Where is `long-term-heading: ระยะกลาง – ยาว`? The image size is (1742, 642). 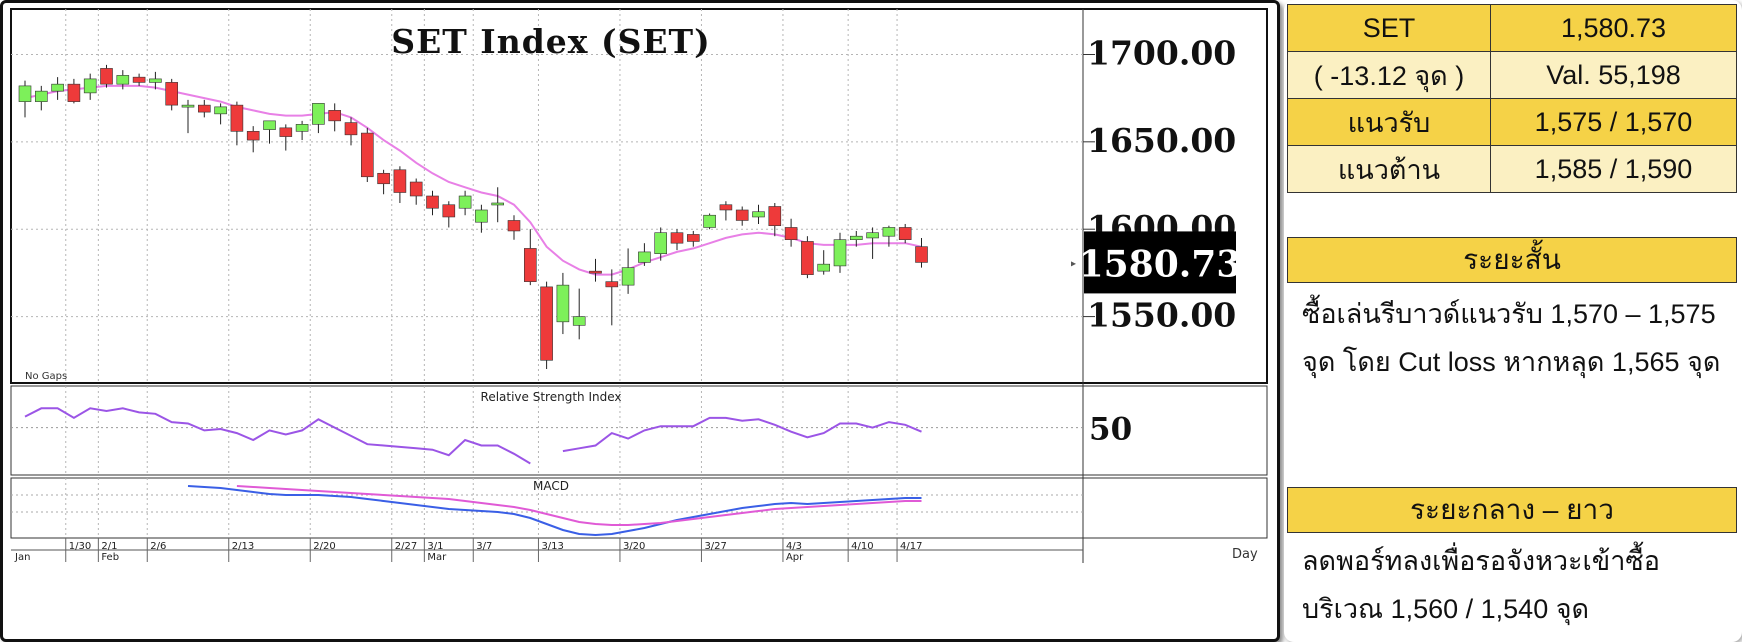 long-term-heading: ระยะกลาง – ยาว is located at coordinates (1512, 510).